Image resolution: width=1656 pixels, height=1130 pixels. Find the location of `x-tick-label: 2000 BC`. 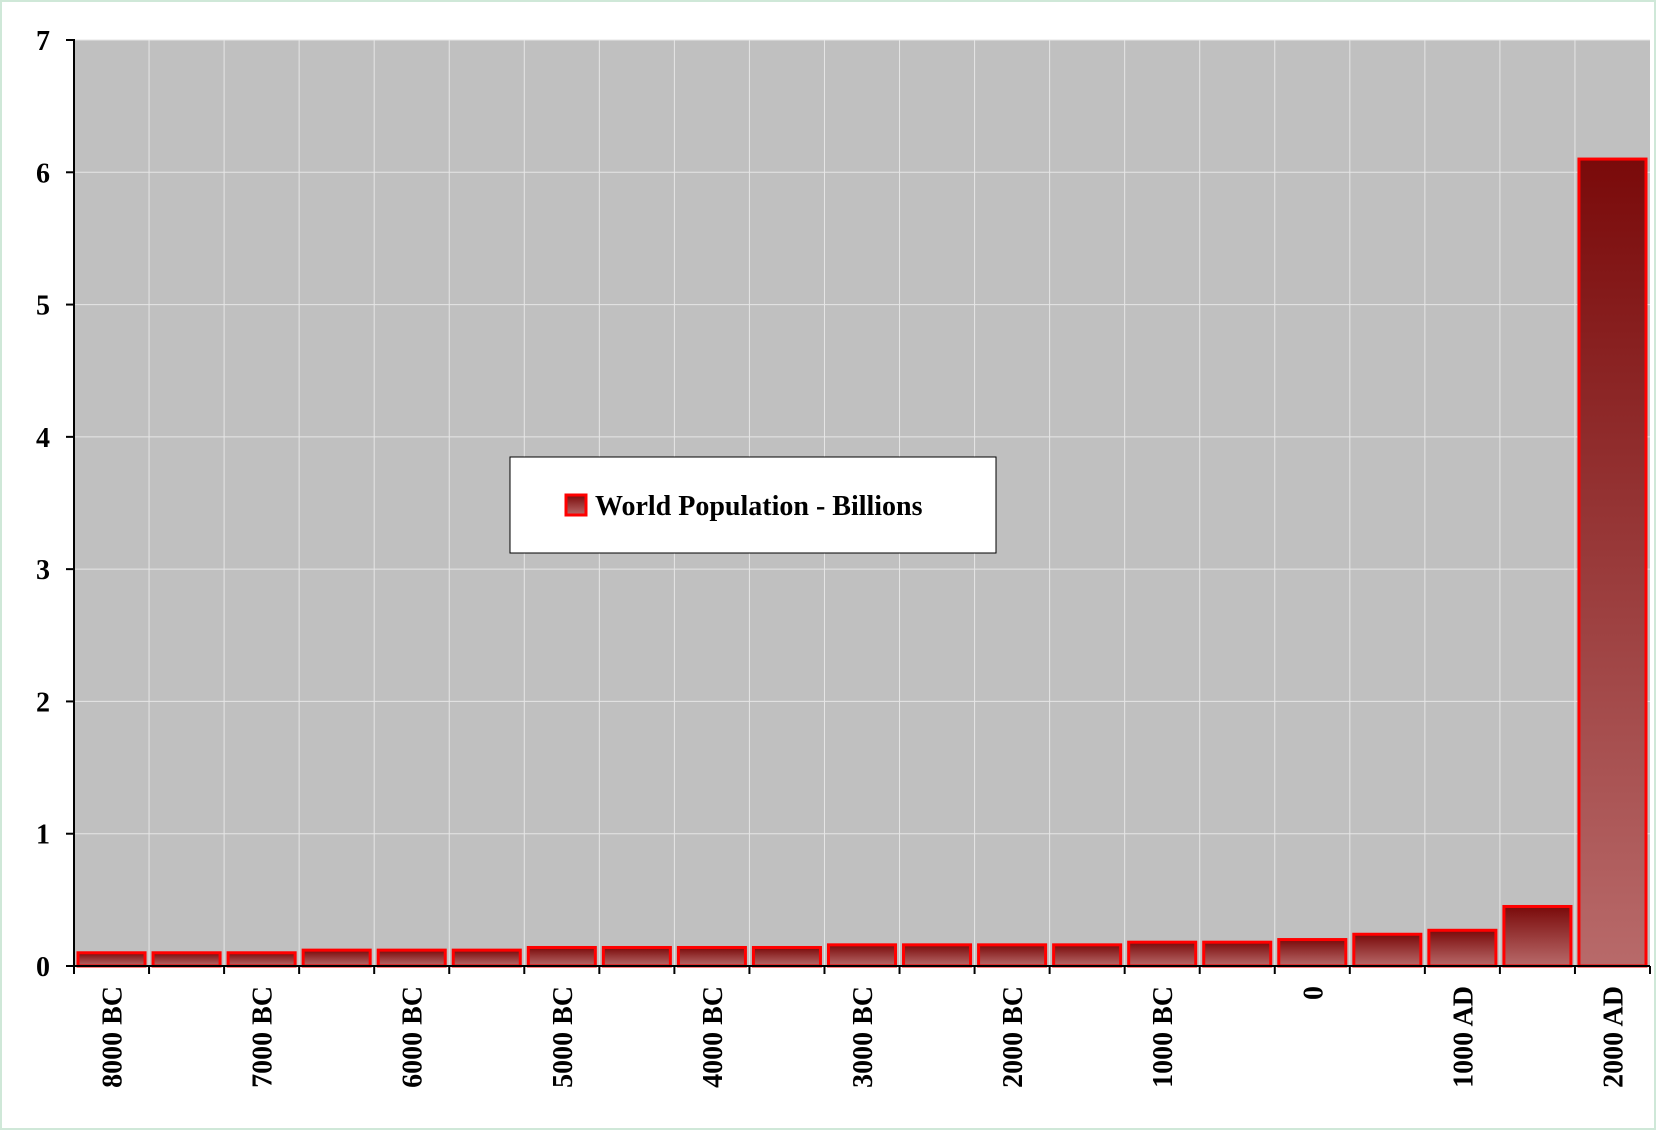

x-tick-label: 2000 BC is located at coordinates (1013, 1037).